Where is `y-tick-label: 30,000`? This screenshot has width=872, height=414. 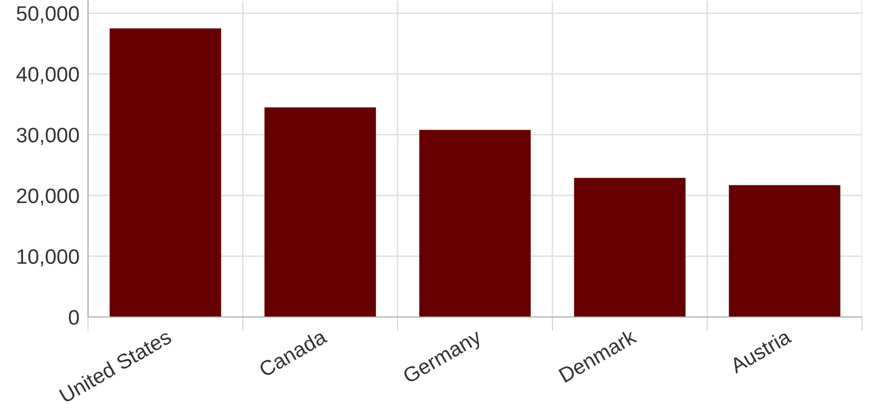
y-tick-label: 30,000 is located at coordinates (47, 136).